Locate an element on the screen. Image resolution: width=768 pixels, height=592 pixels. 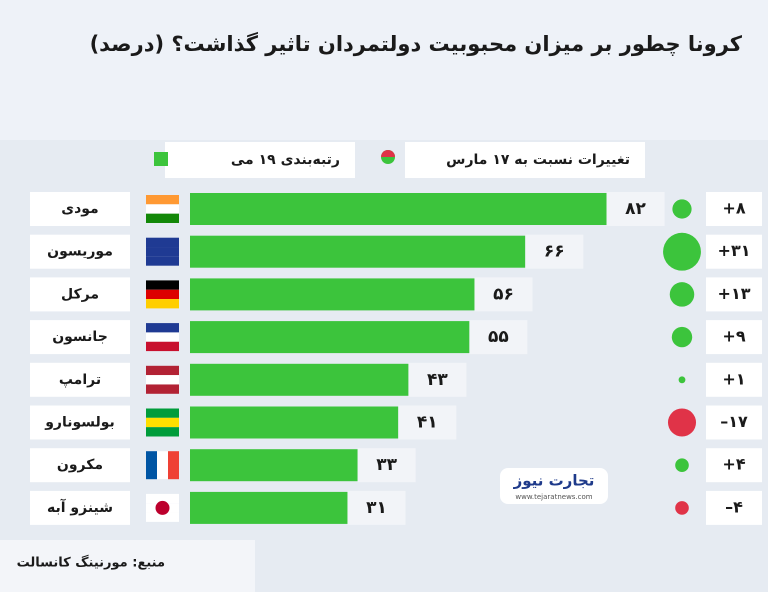
legend-label: تغییرات نسبت به ۱۷ مارس is located at coordinates (538, 160).